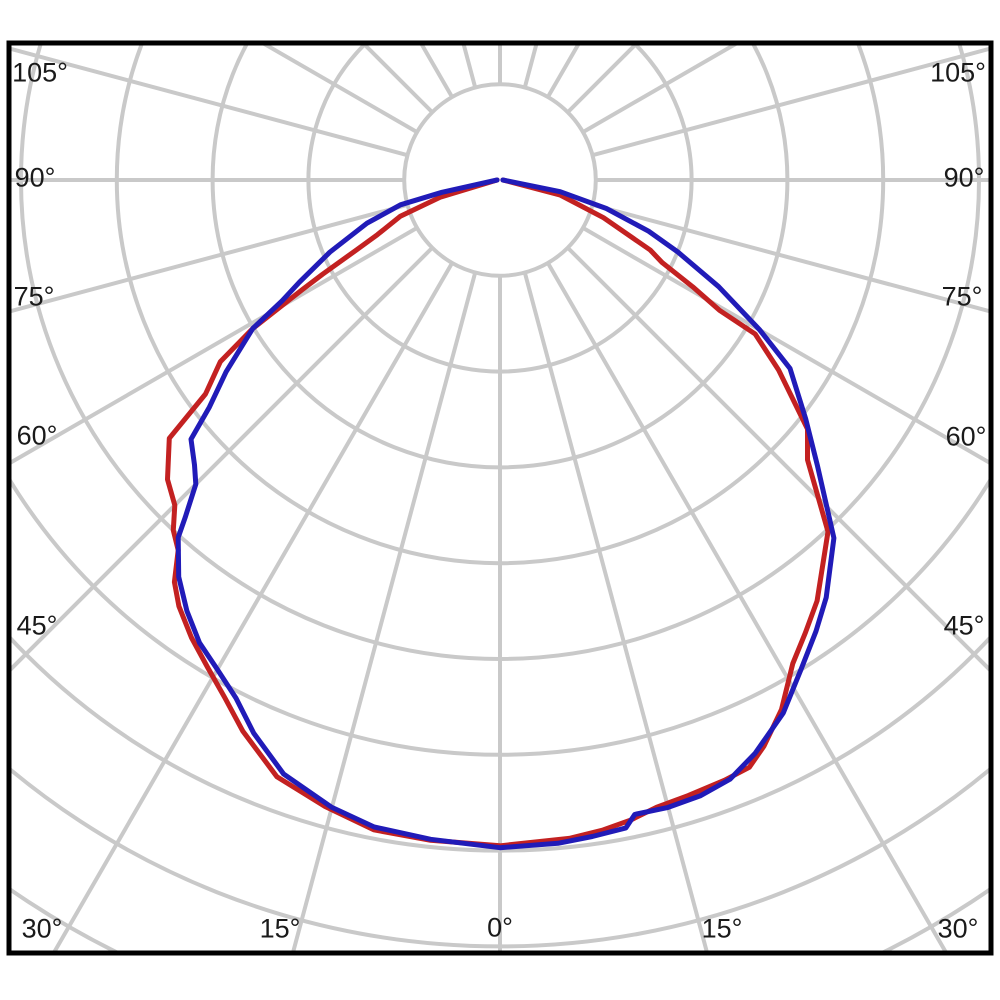 This screenshot has height=1000, width=1000. What do you see at coordinates (37, 626) in the screenshot?
I see `angle-label-left: 45°` at bounding box center [37, 626].